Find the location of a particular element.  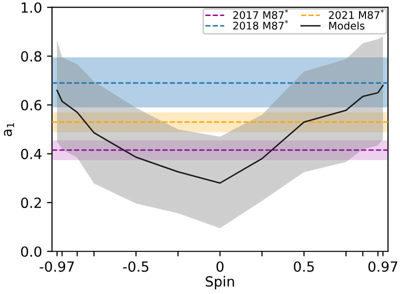

x-tick-label: 0 is located at coordinates (220, 266).